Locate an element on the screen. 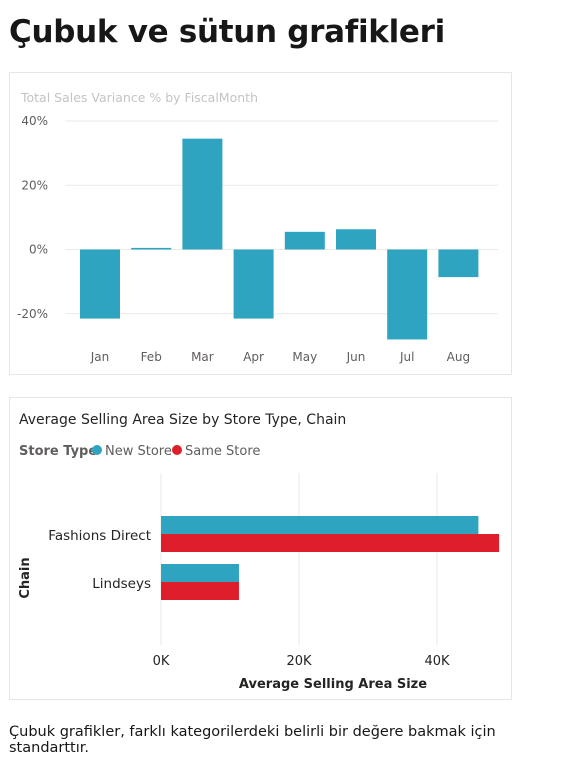 The height and width of the screenshot is (758, 565). legend-title: Store Type is located at coordinates (58, 451).